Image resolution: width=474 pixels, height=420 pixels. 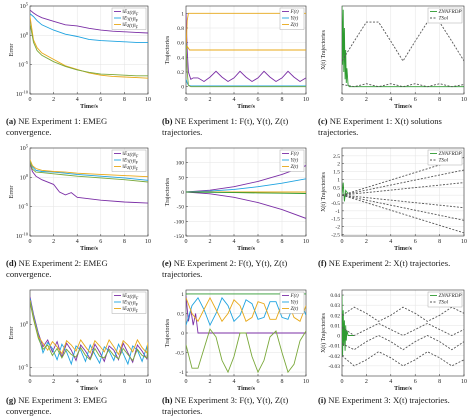 What do you see at coordinates (180, 44) in the screenshot?
I see `y-tick-label: 0.6` at bounding box center [180, 44].